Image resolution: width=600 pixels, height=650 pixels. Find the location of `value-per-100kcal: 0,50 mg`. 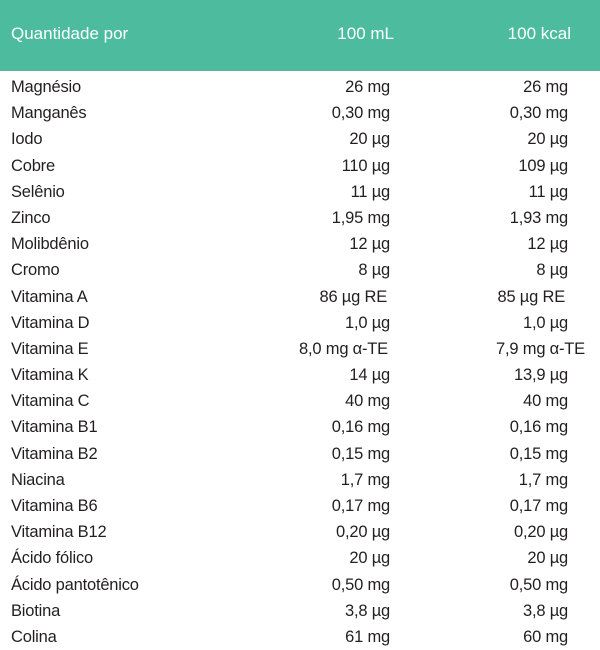

value-per-100kcal: 0,50 mg is located at coordinates (538, 584).